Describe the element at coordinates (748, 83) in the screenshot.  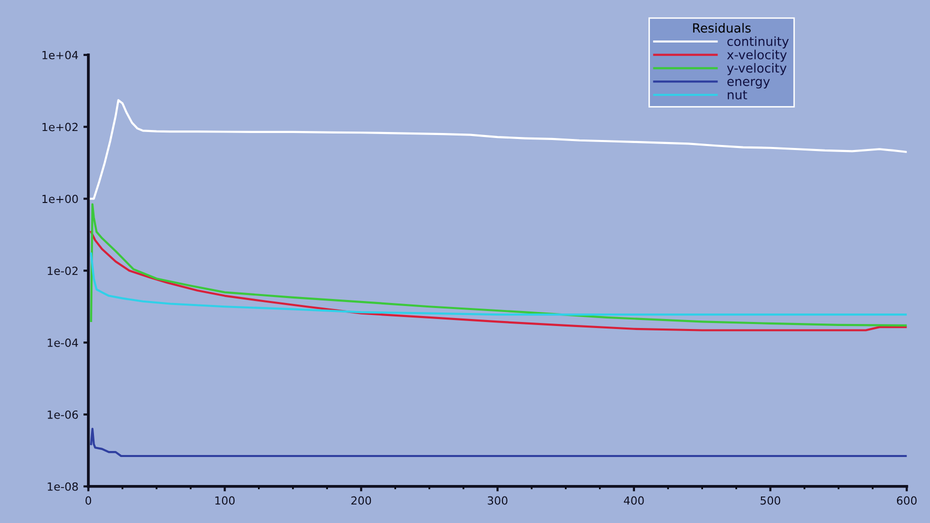
I see `legend-label: energy` at that location.